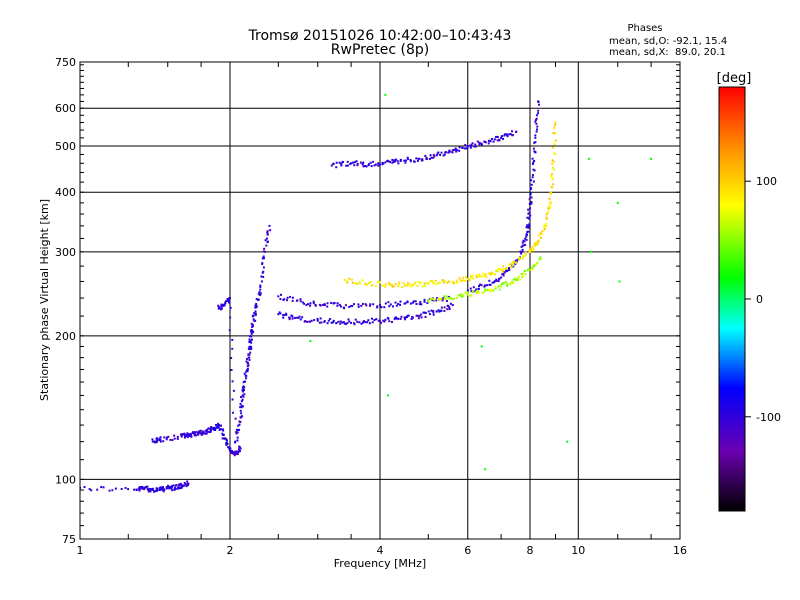 The image size is (800, 600). What do you see at coordinates (65, 108) in the screenshot?
I see `y-tick-label: 600` at bounding box center [65, 108].